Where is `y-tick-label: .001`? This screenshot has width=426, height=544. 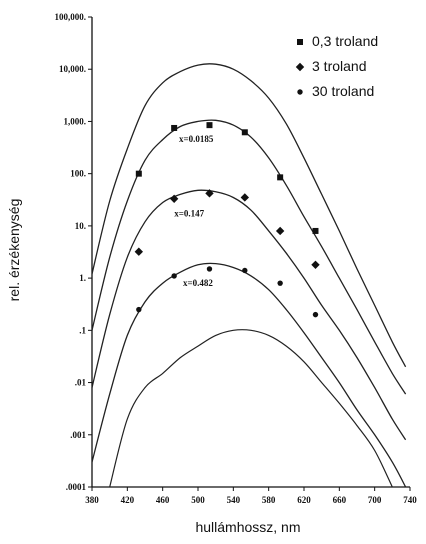
y-tick-label: .001 is located at coordinates (78, 435).